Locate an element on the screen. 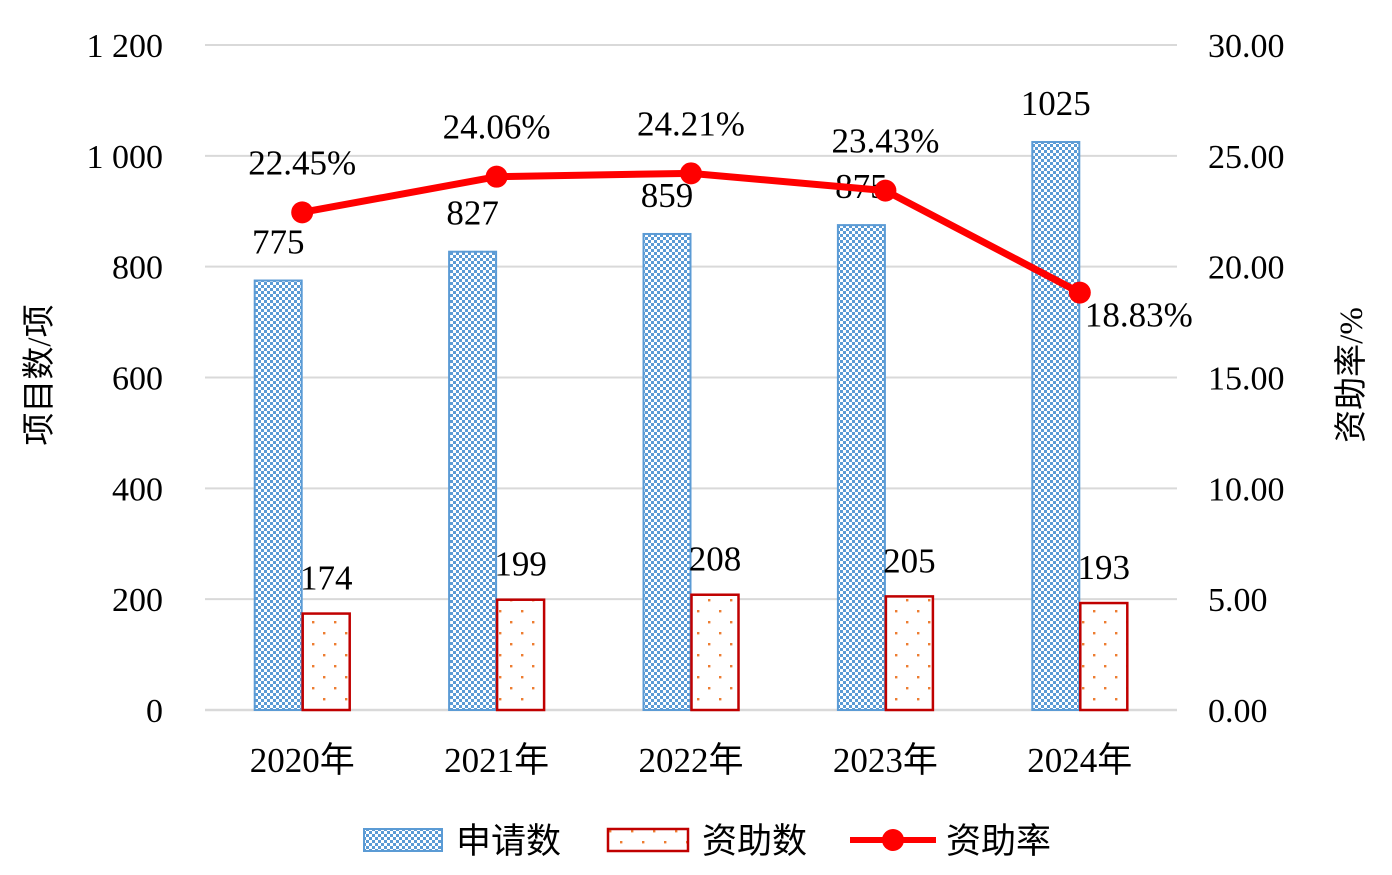  left-axis-title: 项目数/项 is located at coordinates (39, 374).